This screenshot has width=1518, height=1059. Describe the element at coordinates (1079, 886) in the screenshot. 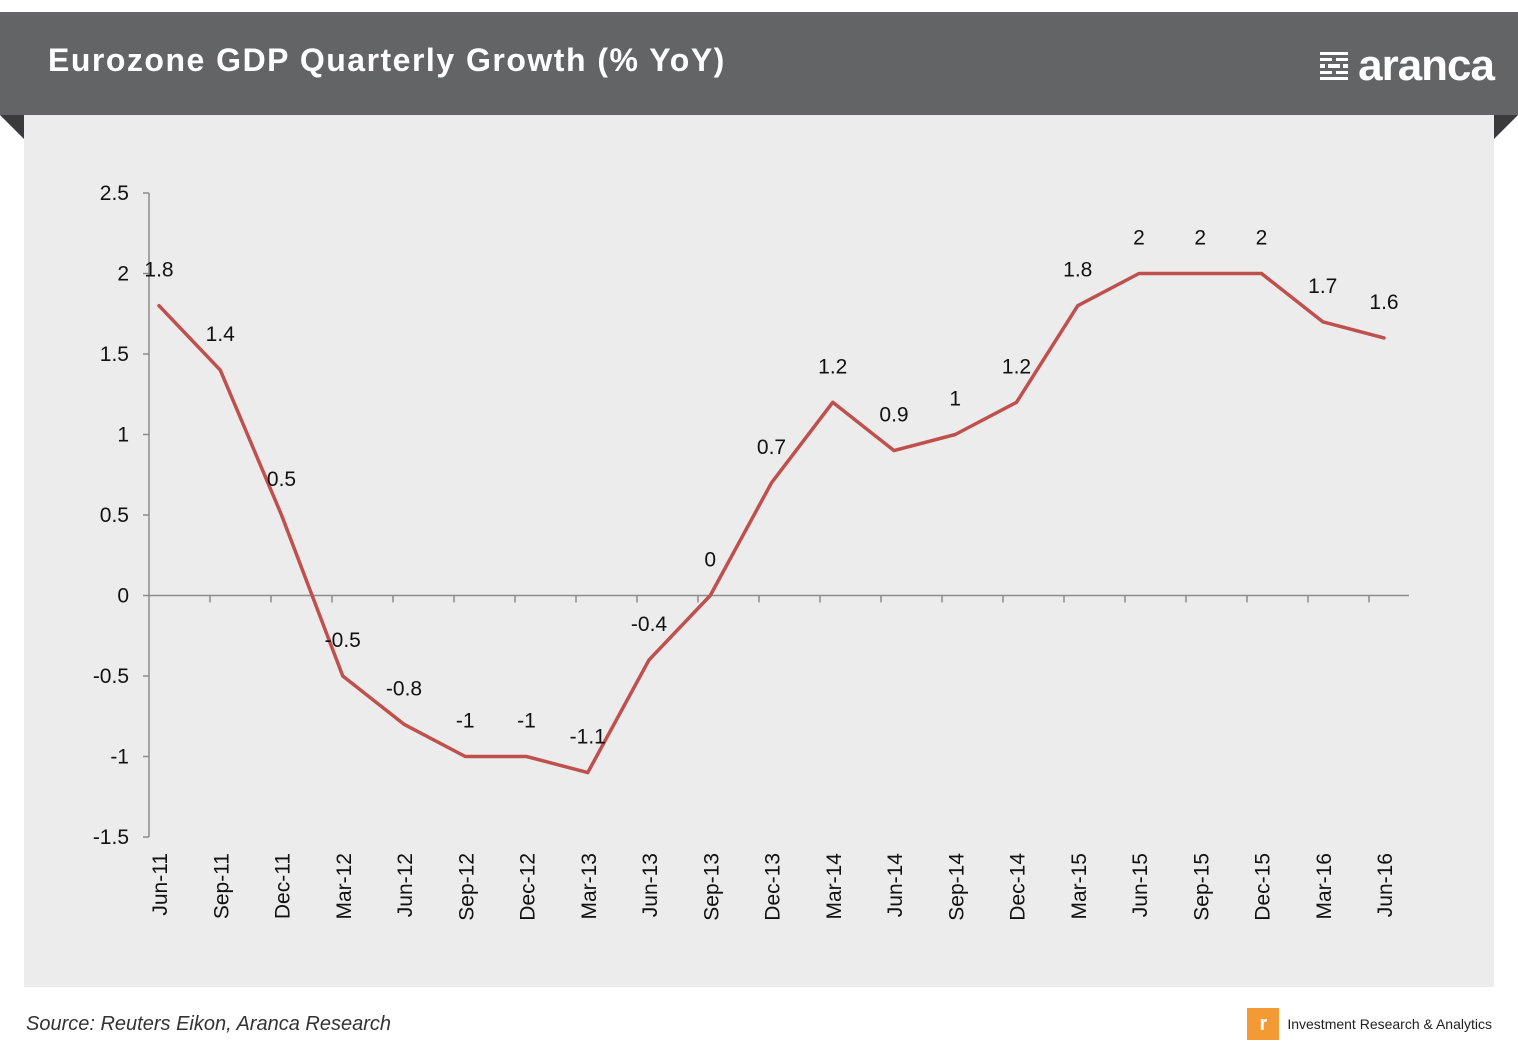

I see `x-tick-label: Mar-15` at that location.